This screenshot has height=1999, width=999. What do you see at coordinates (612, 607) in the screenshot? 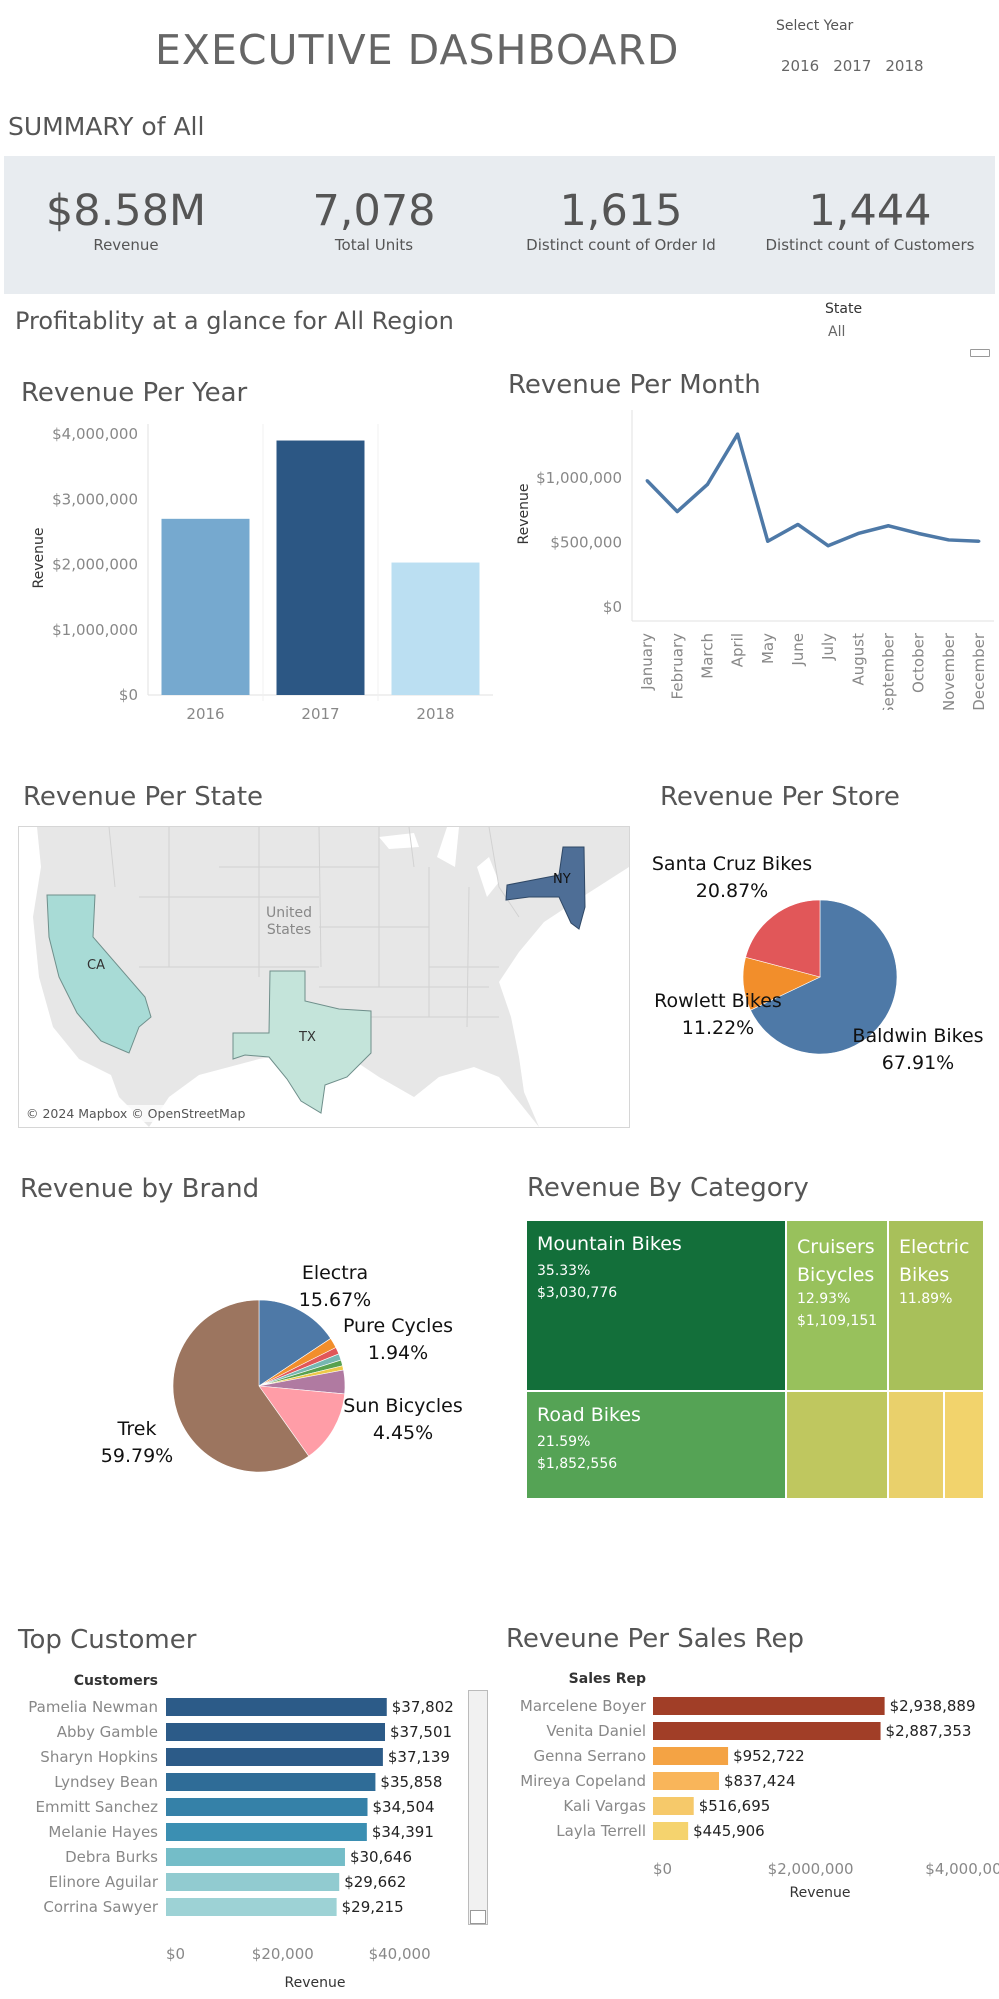
I see `y-tick-label: $0` at bounding box center [612, 607].